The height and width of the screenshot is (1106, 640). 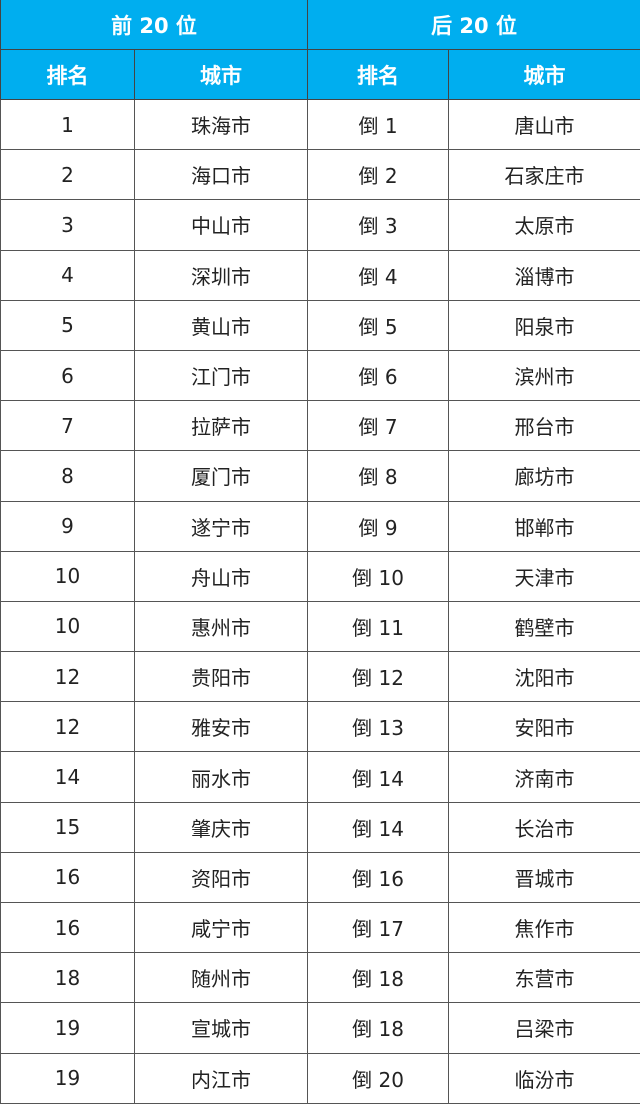 I want to click on bottom-rank-cell: 倒 12, so click(x=378, y=677).